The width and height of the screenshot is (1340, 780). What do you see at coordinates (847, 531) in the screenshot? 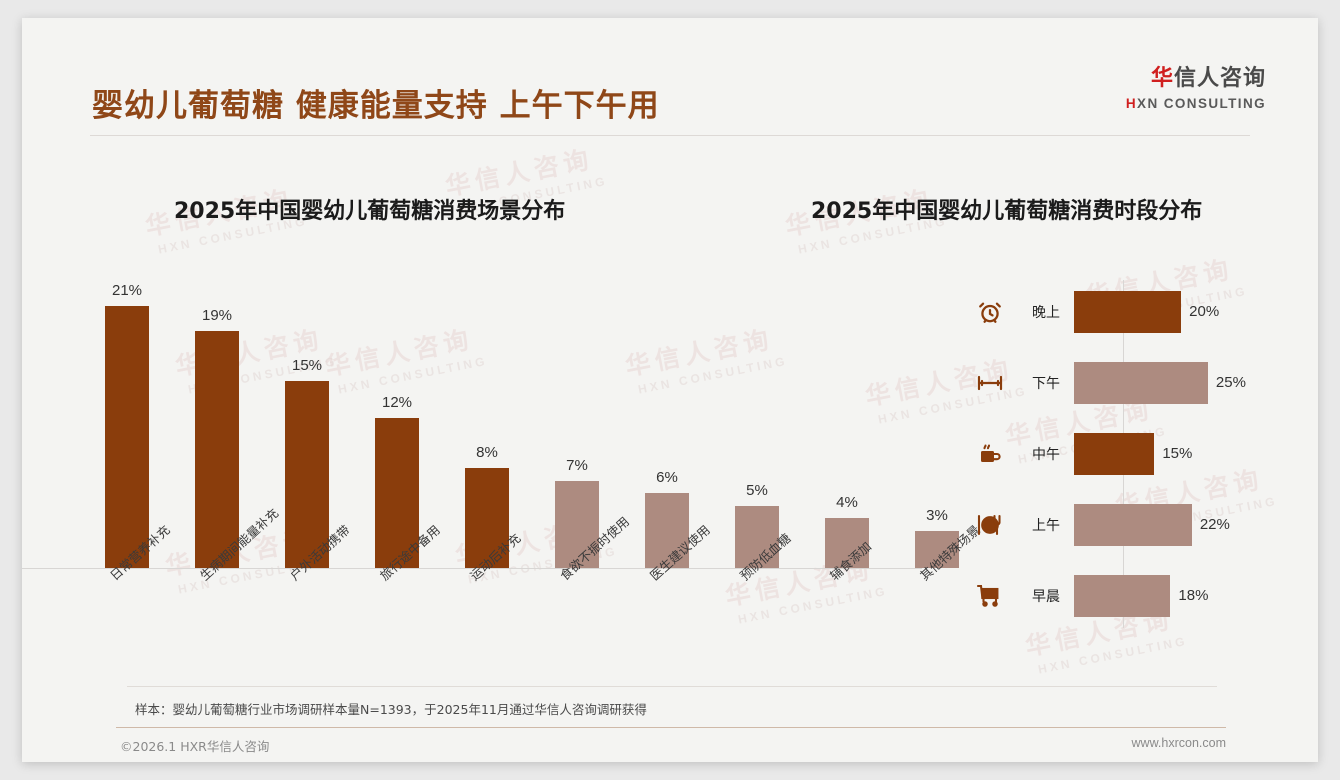
I see `bar: 4%` at bounding box center [847, 531].